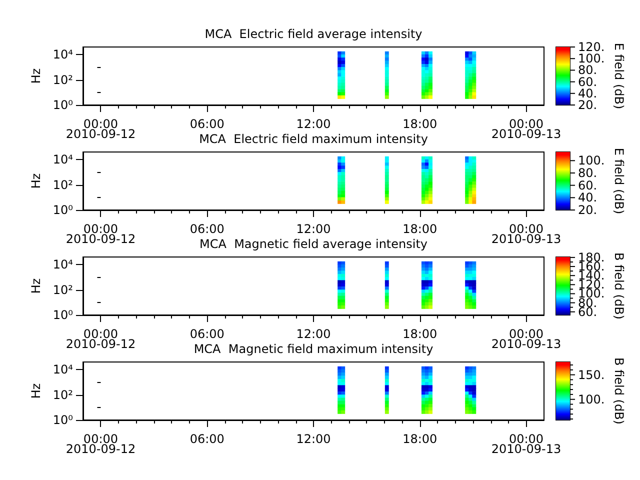 This screenshot has height=480, width=640. What do you see at coordinates (591, 375) in the screenshot?
I see `color-bar-label: 150.` at bounding box center [591, 375].